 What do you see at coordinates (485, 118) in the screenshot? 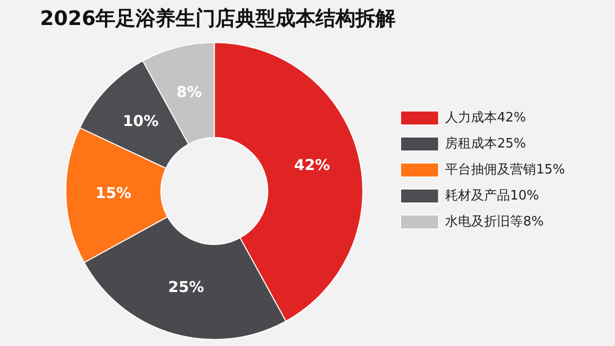
I see `legend-label: 人力成本42%` at bounding box center [485, 118].